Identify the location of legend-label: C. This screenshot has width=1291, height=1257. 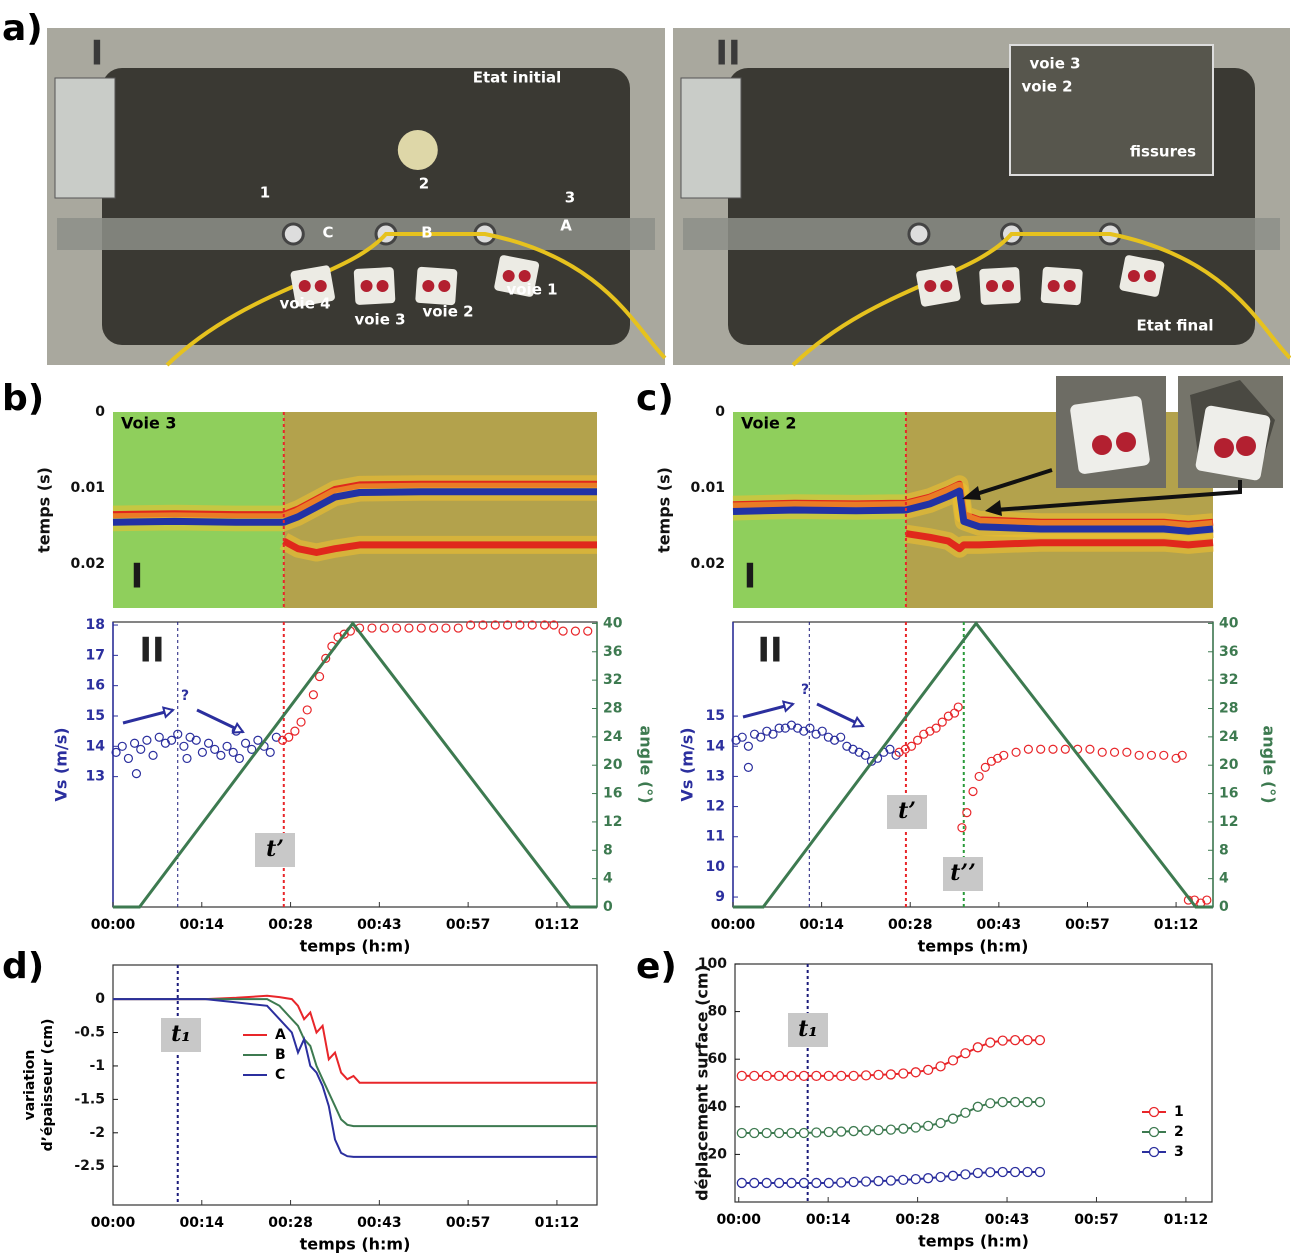
(280, 1075).